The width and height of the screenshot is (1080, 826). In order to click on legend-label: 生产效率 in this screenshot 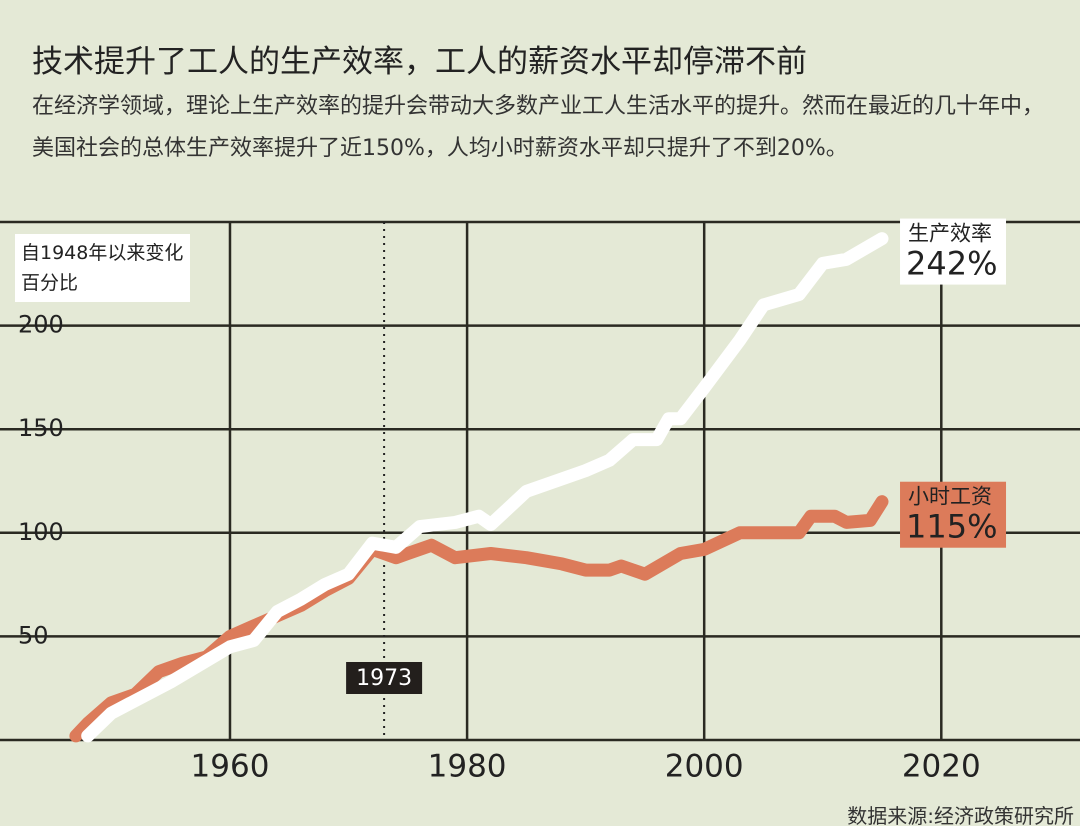, I will do `click(950, 234)`.